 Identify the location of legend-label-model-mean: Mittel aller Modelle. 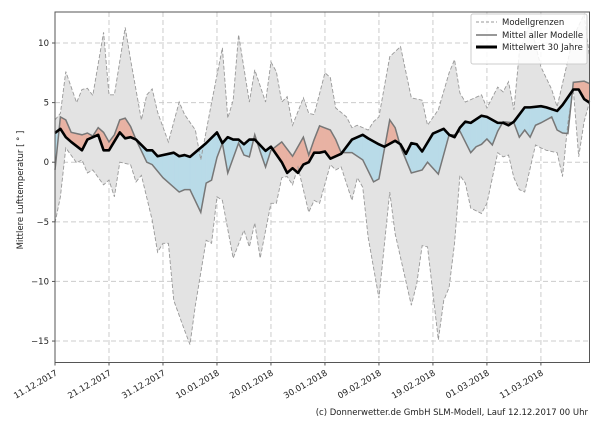
(542, 36).